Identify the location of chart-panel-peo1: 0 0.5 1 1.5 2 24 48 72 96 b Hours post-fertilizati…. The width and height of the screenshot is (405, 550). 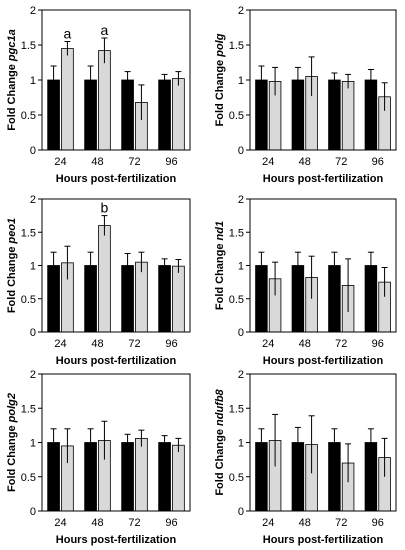
(98, 280).